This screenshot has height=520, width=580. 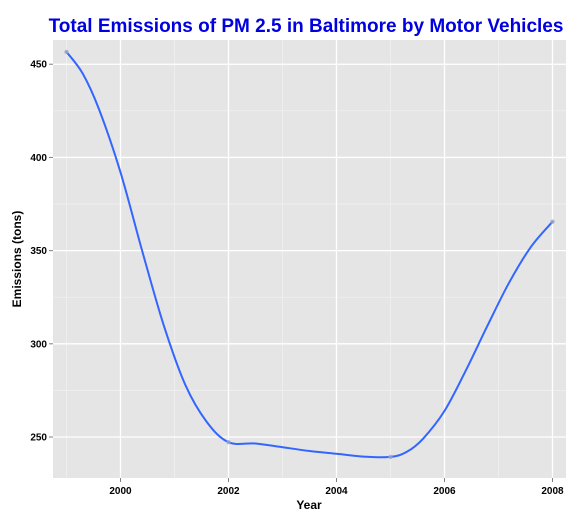 I want to click on x-tick-label: 2006, so click(x=444, y=491).